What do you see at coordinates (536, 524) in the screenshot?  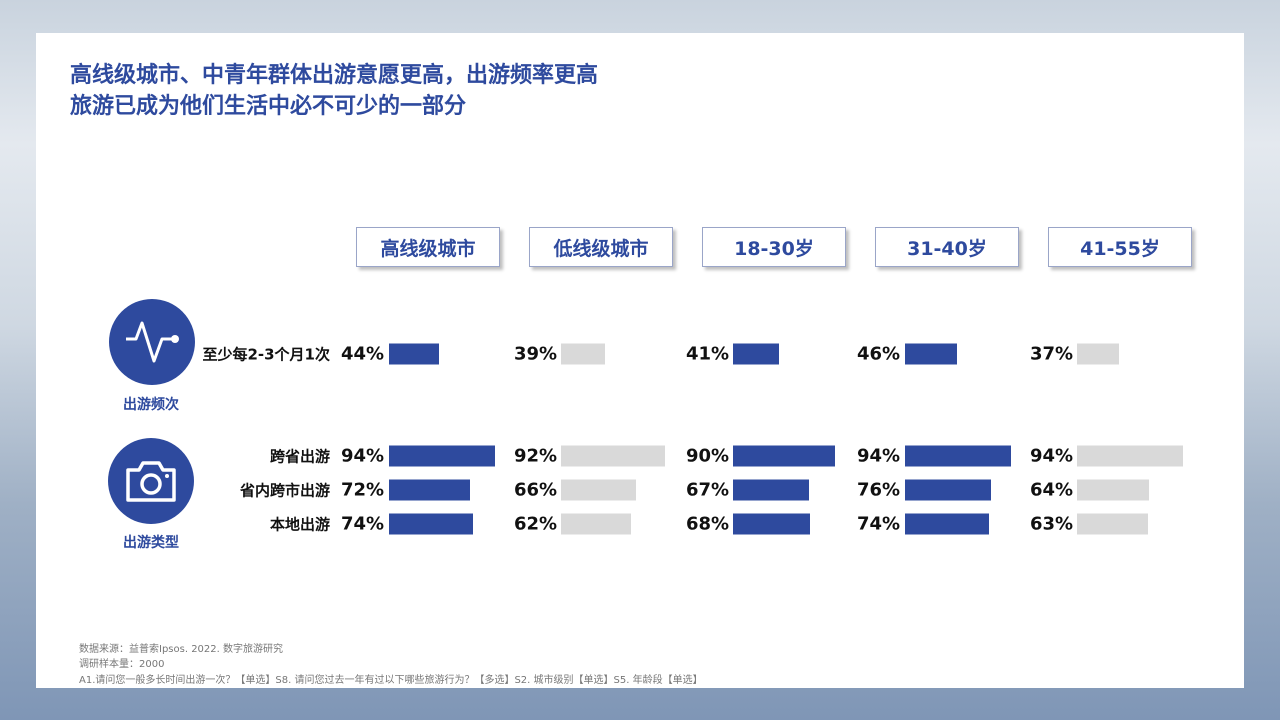 I see `value-label: 62%` at bounding box center [536, 524].